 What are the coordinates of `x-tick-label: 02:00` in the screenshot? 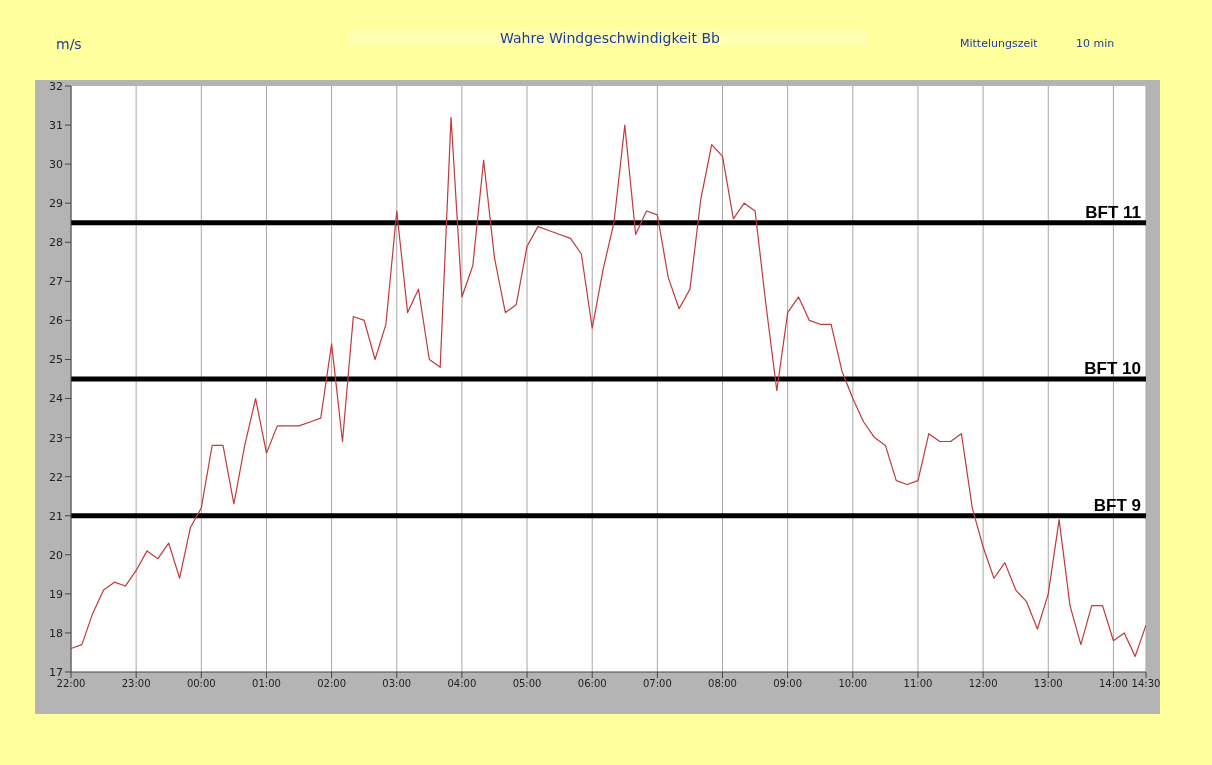 It's located at (332, 684).